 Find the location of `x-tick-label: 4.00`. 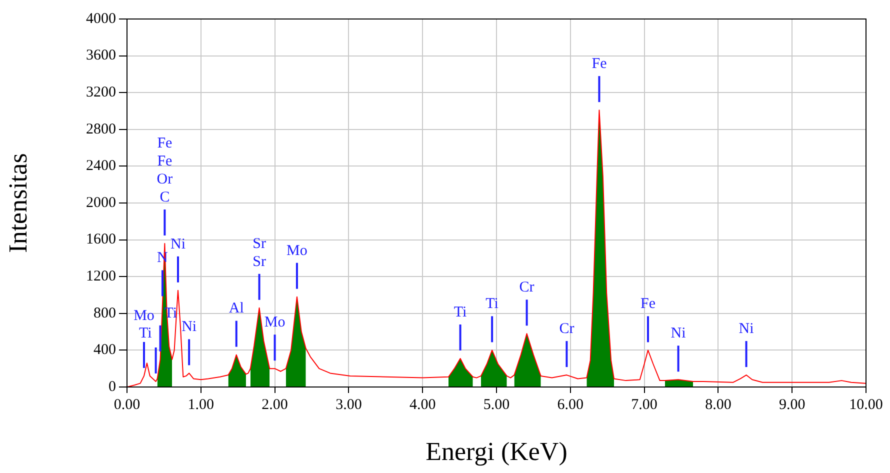

x-tick-label: 4.00 is located at coordinates (422, 404).